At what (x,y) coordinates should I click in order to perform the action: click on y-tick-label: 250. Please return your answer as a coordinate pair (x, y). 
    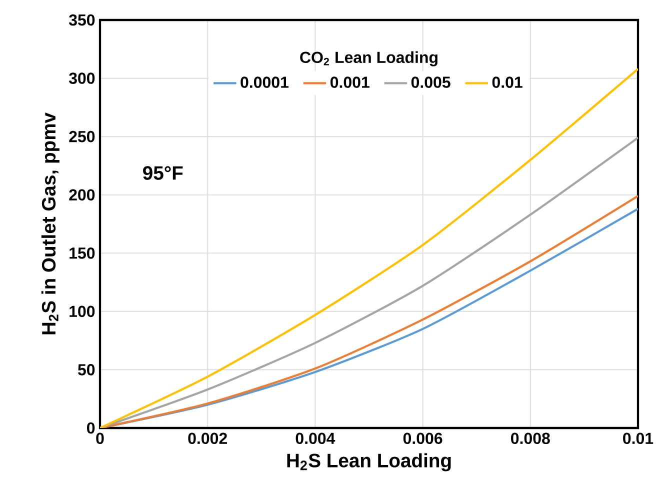
    Looking at the image, I should click on (82, 136).